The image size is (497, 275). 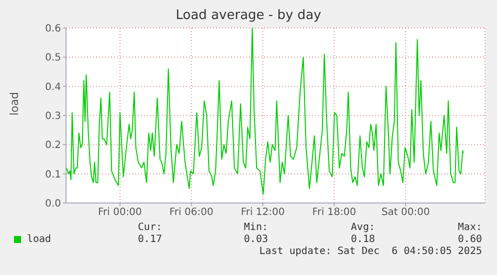 I want to click on x-tick-label: Sat 00:00, so click(x=405, y=212).